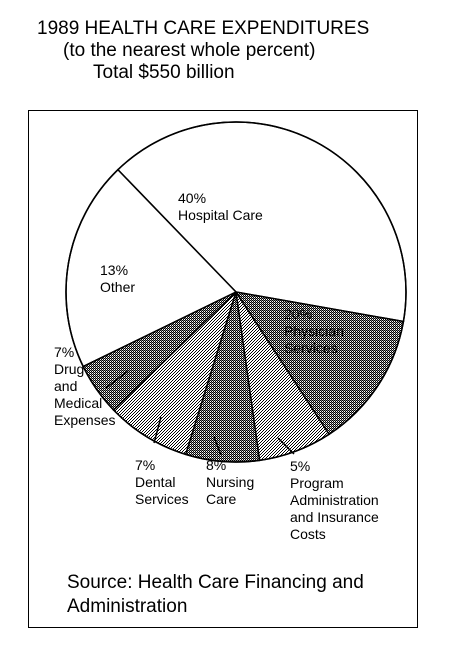 The width and height of the screenshot is (457, 650). What do you see at coordinates (192, 198) in the screenshot?
I see `slice-percent-hospital-care: 40%` at bounding box center [192, 198].